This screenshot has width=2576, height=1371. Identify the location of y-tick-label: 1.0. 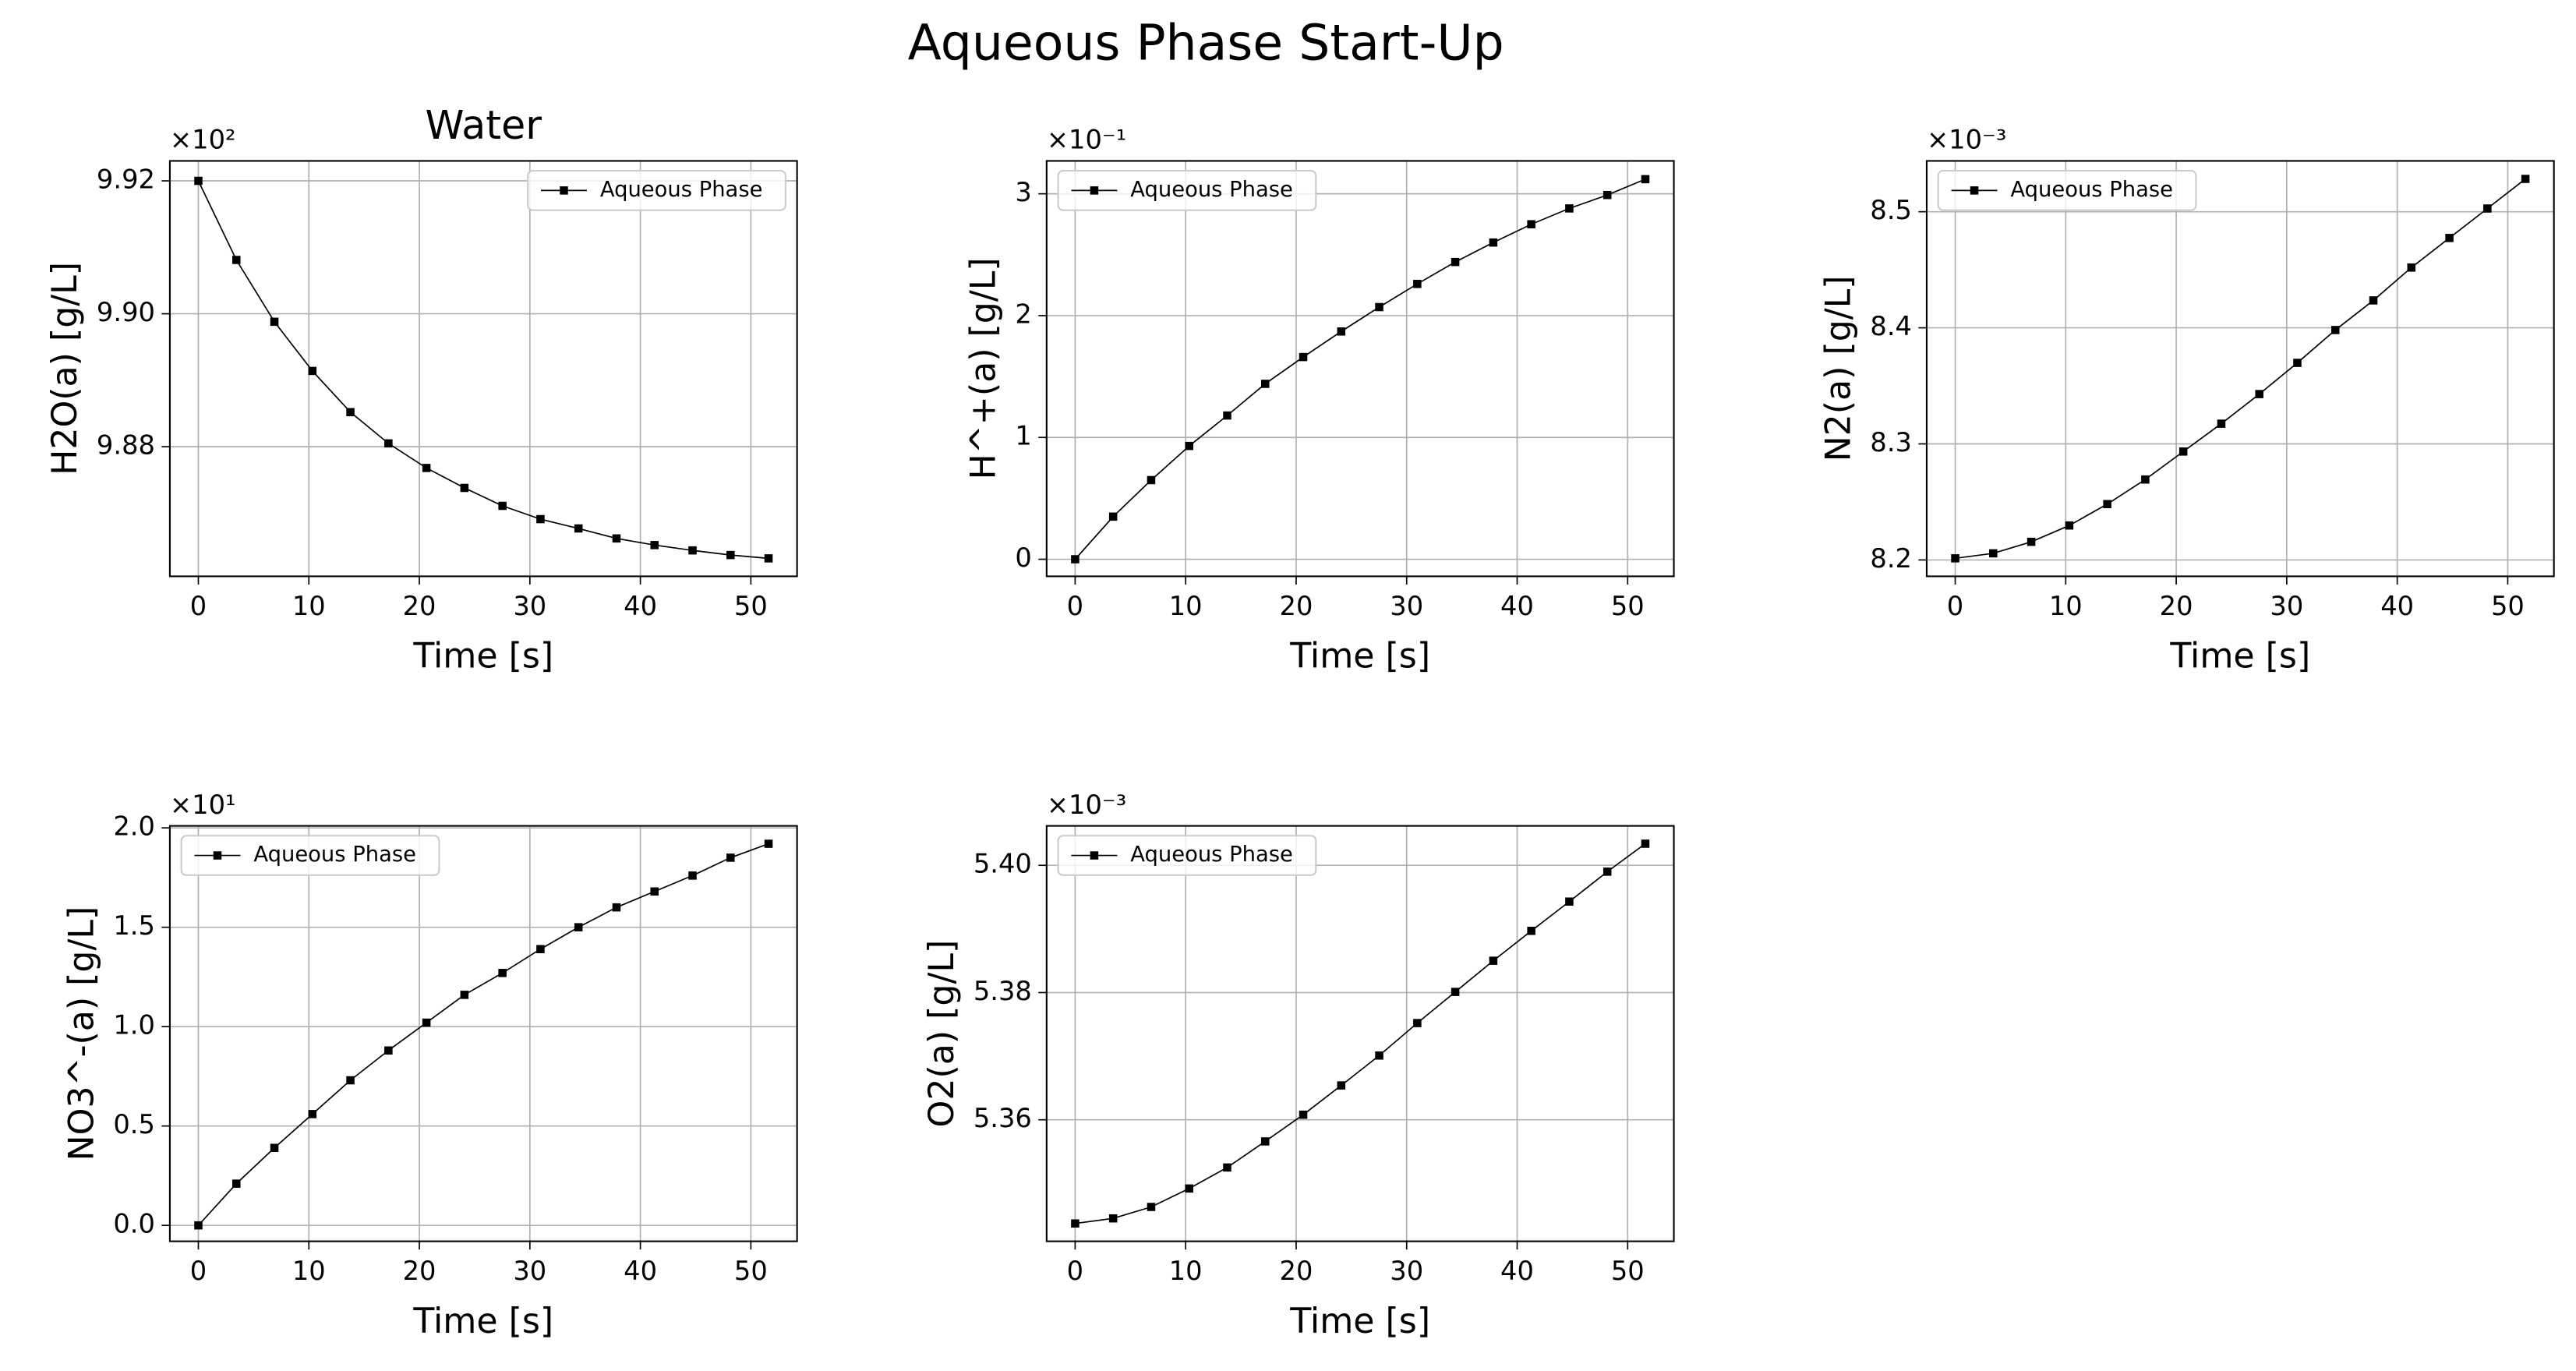
(134, 1025).